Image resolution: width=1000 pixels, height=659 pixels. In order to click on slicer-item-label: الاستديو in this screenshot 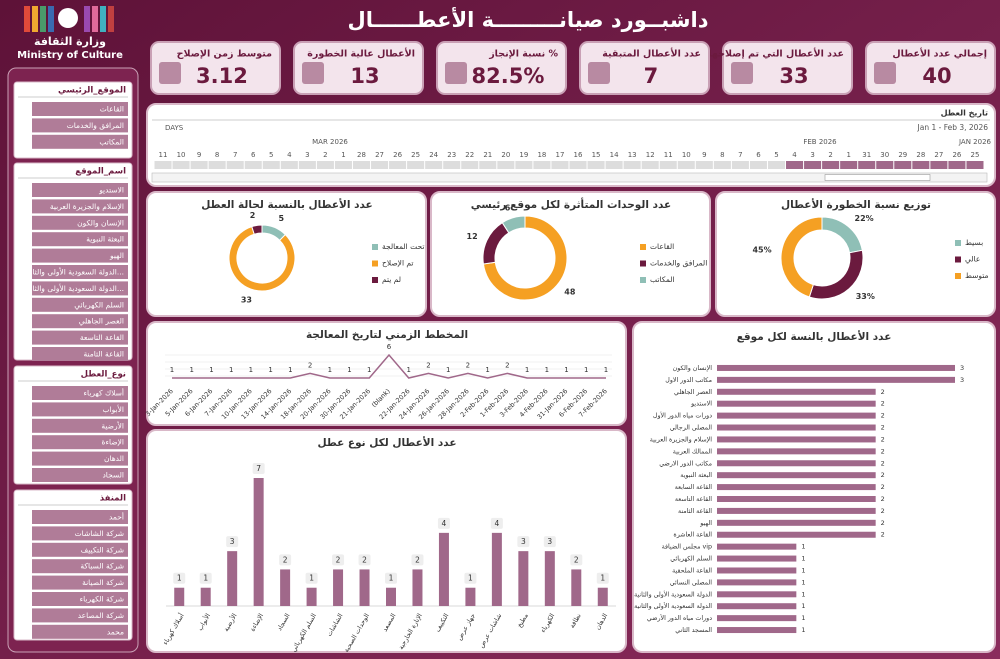, I will do `click(111, 190)`.